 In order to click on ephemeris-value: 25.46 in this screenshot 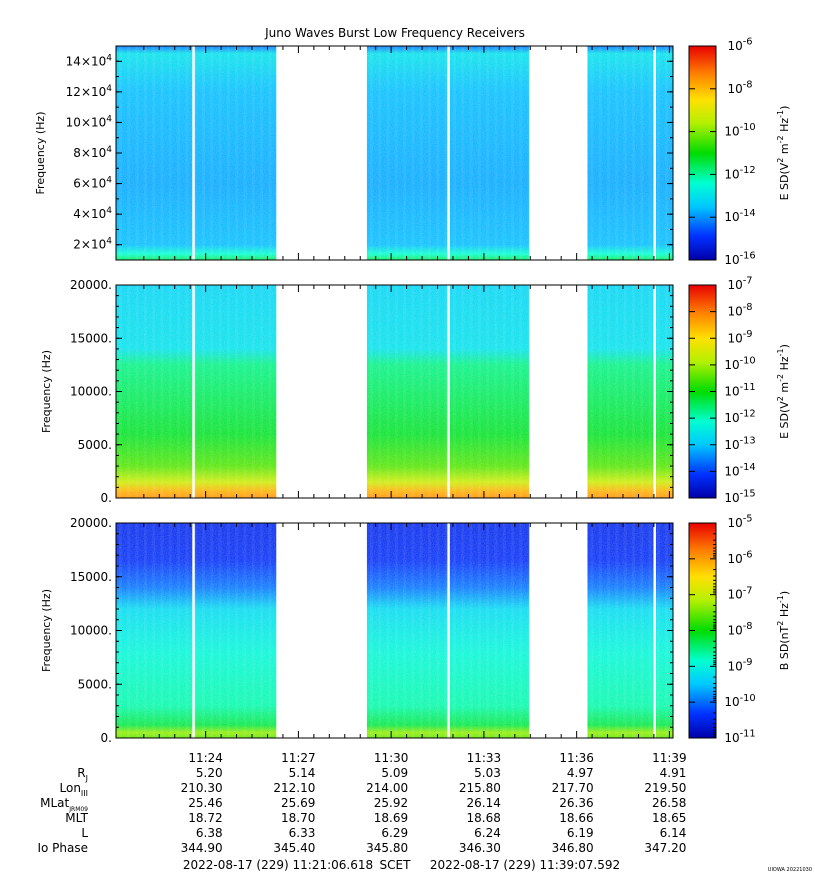, I will do `click(205, 803)`.